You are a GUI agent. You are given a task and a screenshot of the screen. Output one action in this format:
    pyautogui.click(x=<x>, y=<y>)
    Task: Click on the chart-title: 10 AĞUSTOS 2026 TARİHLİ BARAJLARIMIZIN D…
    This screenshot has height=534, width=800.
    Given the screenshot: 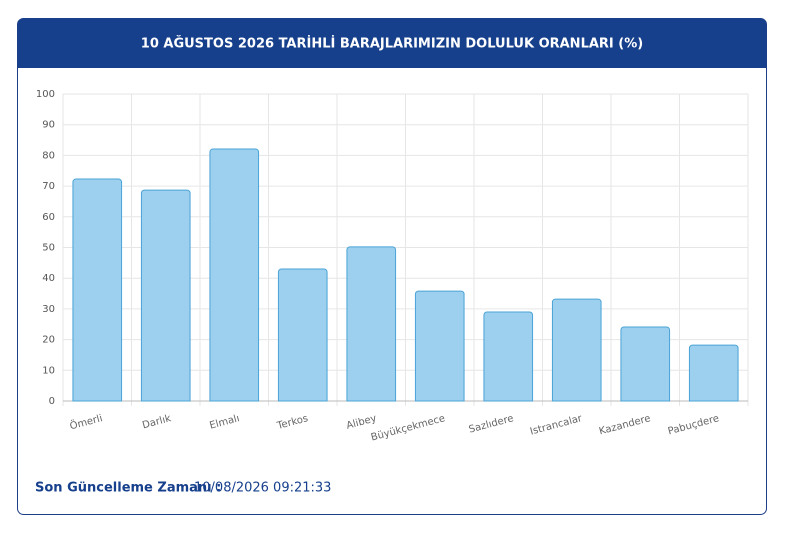 What is the action you would take?
    pyautogui.click(x=392, y=44)
    